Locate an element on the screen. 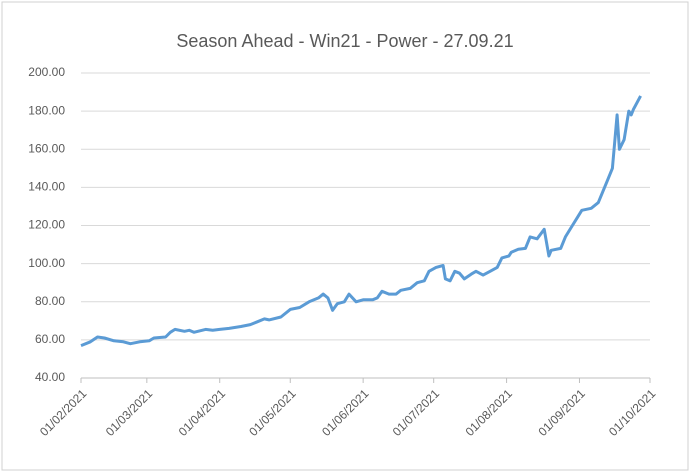 This screenshot has height=473, width=691. y-tick-label: 60.00 is located at coordinates (50, 339).